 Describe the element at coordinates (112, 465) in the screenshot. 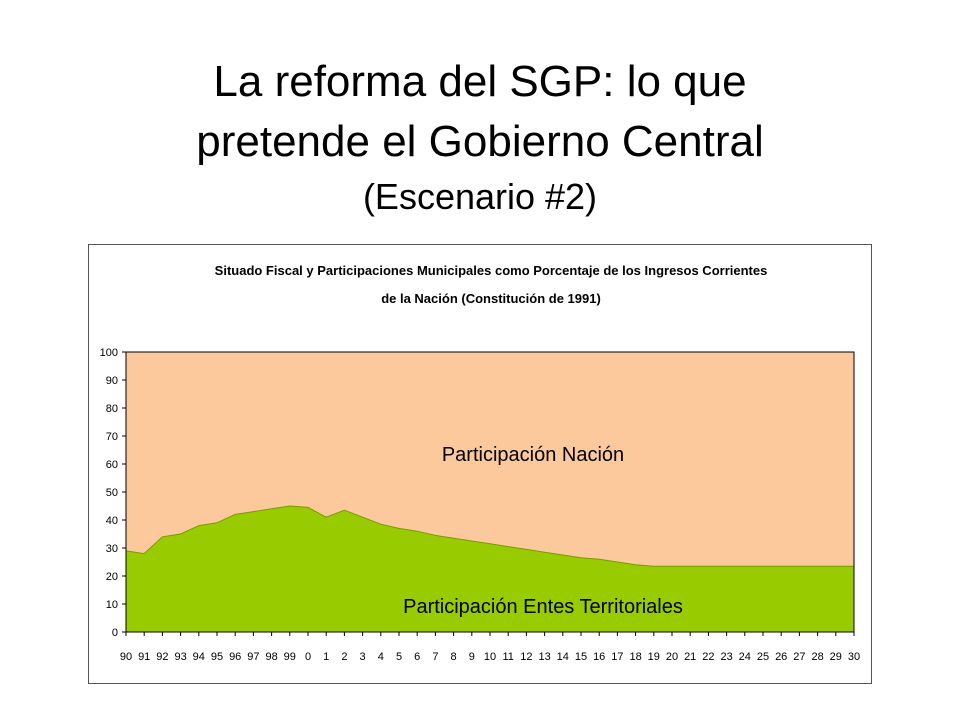

I see `y-tick-label: 60` at that location.